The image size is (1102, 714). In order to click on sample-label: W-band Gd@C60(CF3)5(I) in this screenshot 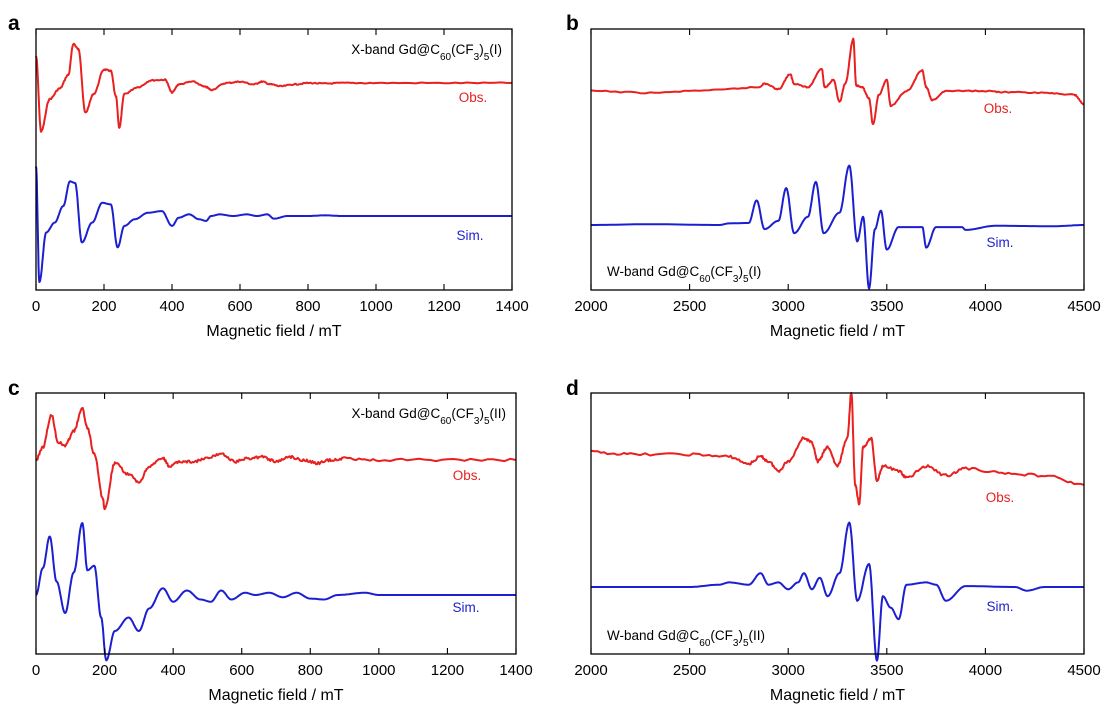, I will do `click(684, 274)`.